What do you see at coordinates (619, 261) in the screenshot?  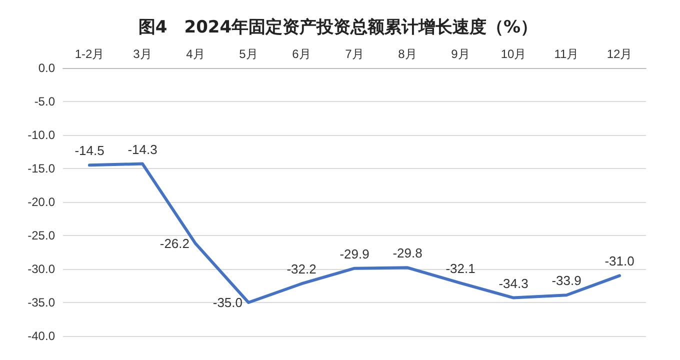 I see `data-label: -31.0` at bounding box center [619, 261].